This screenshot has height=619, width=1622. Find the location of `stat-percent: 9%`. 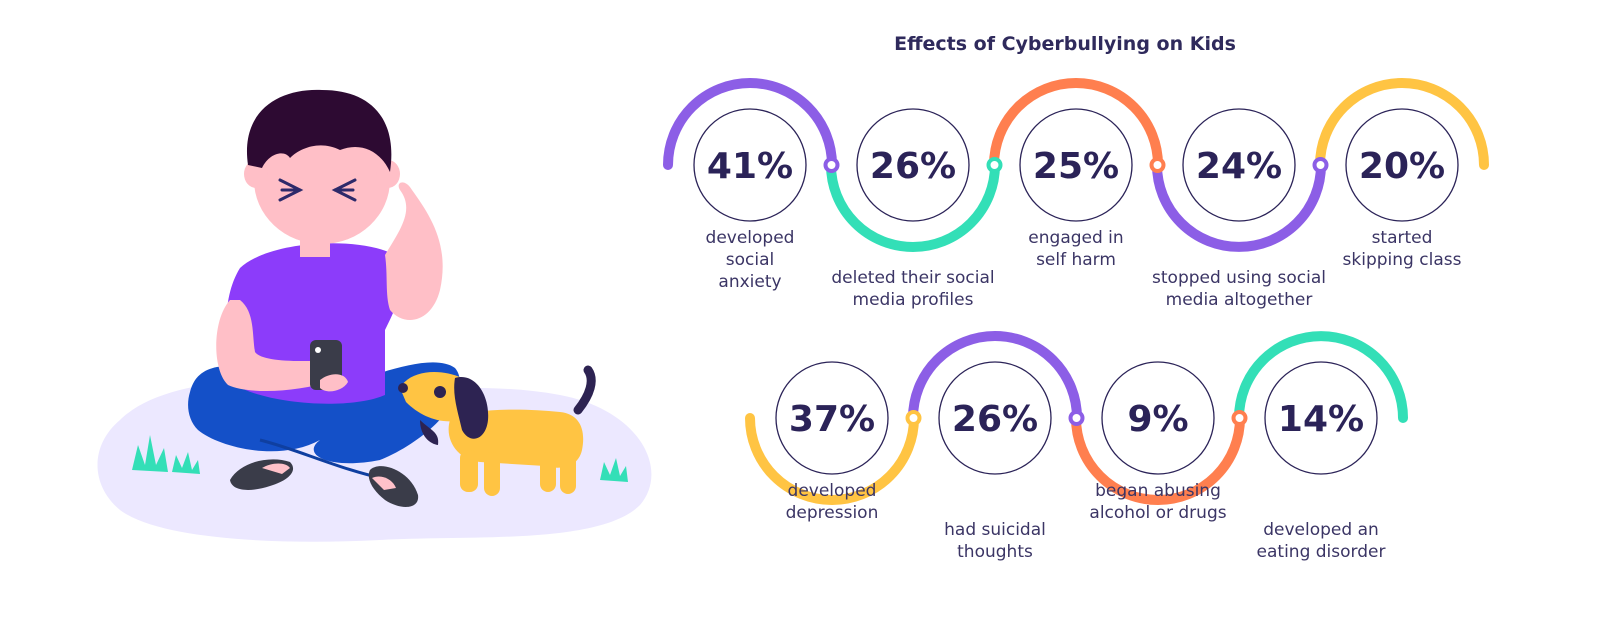

stat-percent: 9% is located at coordinates (1157, 419).